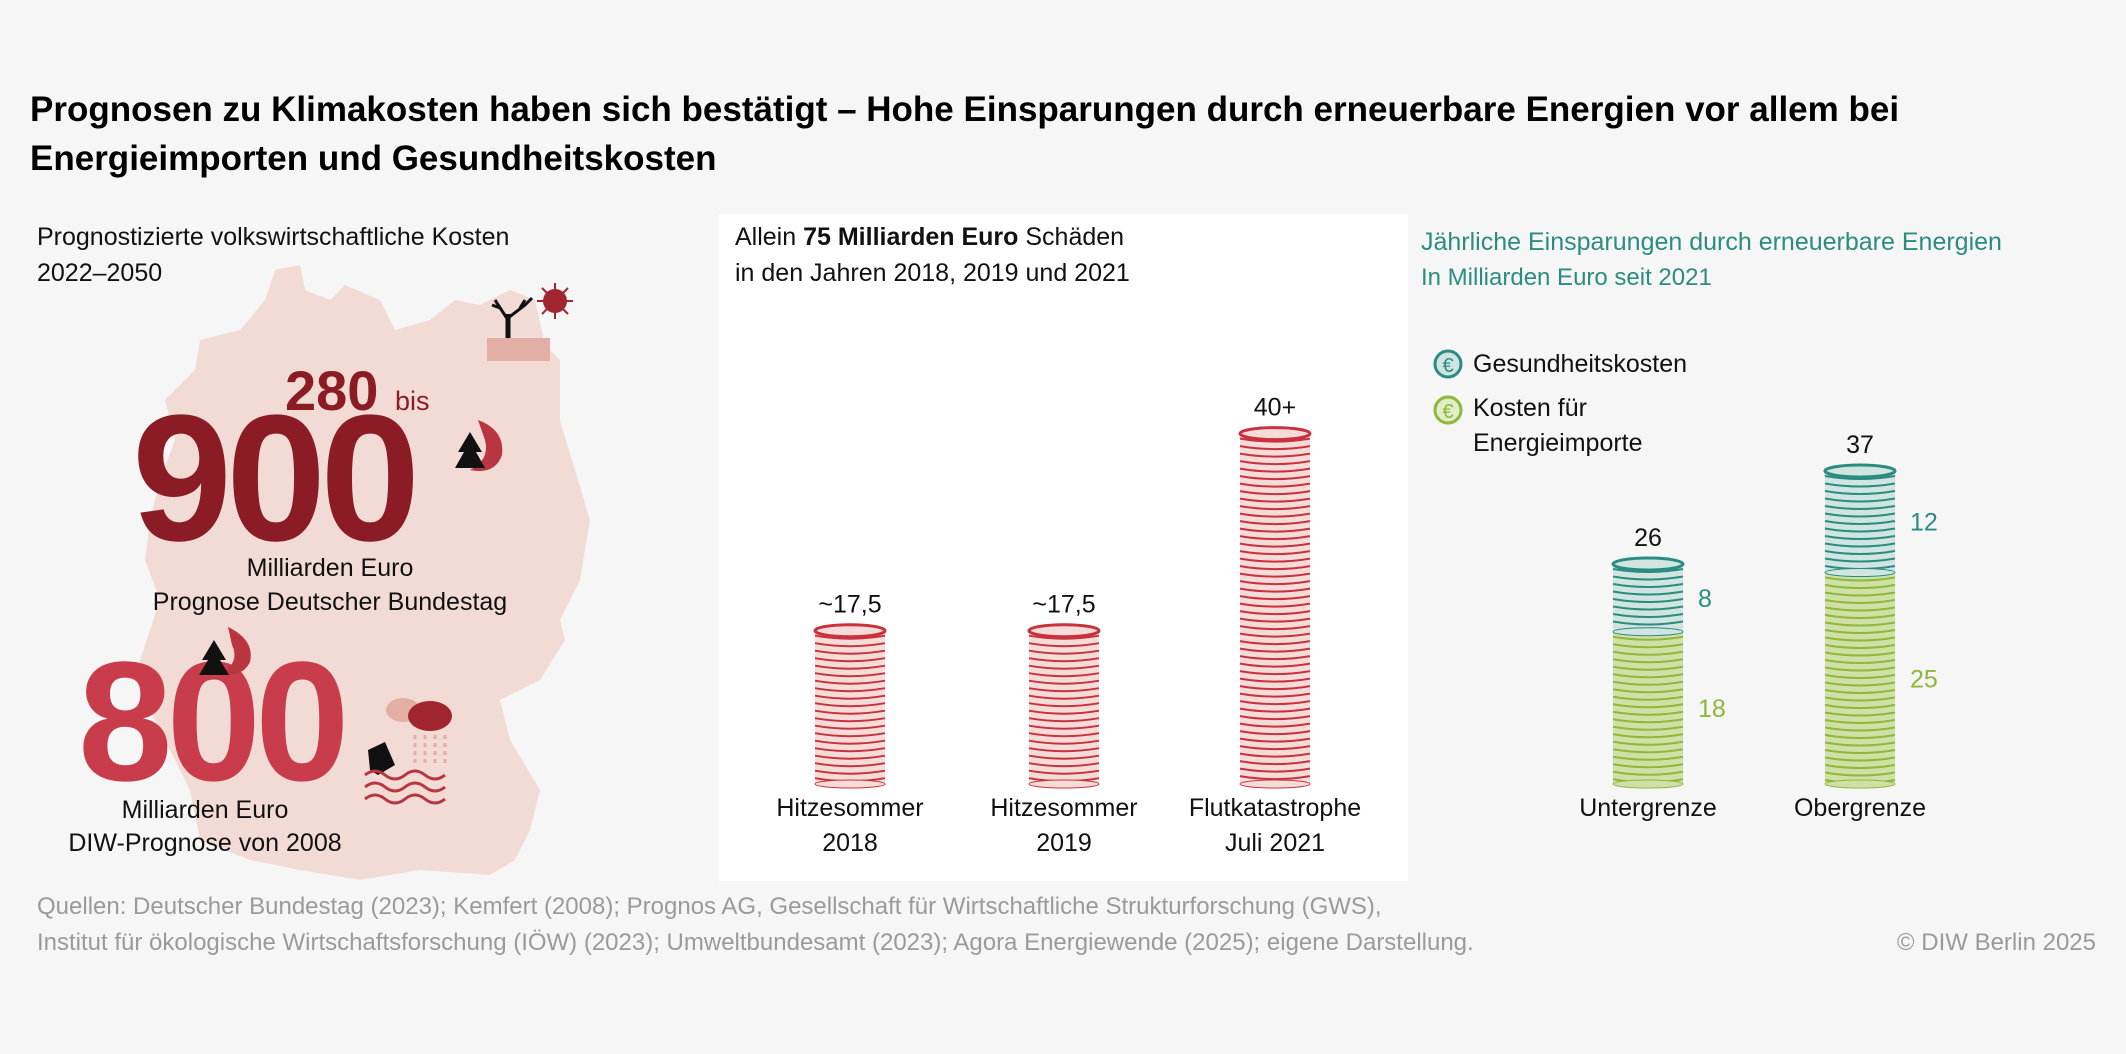 Image resolution: width=2126 pixels, height=1054 pixels. What do you see at coordinates (1071, 237) in the screenshot?
I see `damages-title-part: Schäden` at bounding box center [1071, 237].